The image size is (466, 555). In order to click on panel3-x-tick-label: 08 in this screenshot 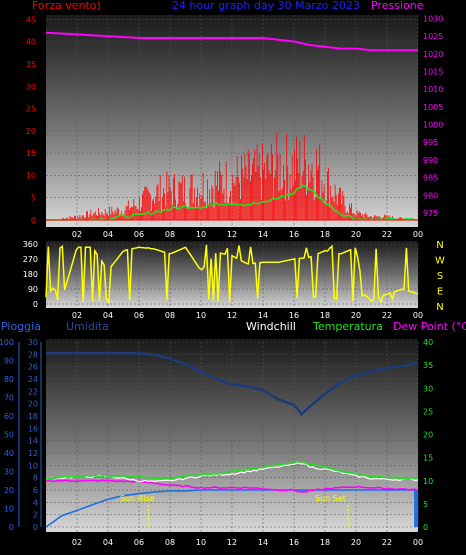, I will do `click(170, 542)`.